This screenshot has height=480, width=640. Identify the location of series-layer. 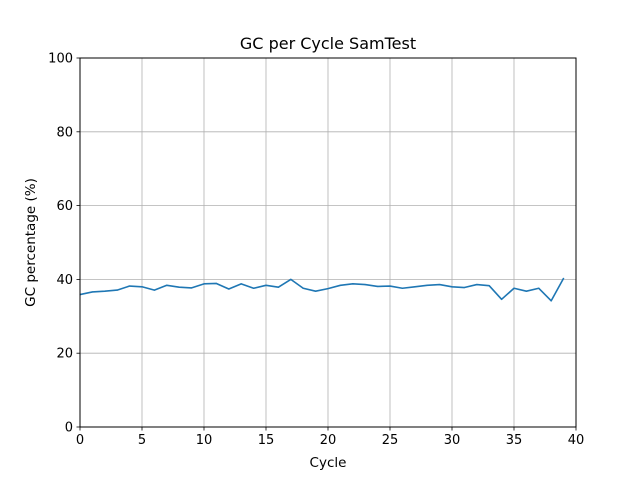
(322, 289).